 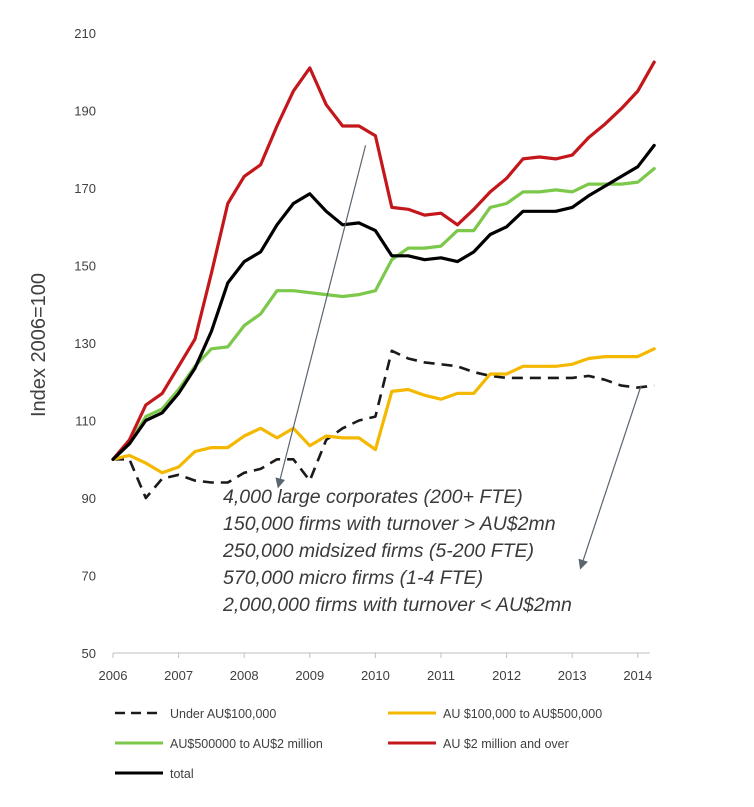 I want to click on y-tick-label: 150, so click(x=85, y=266).